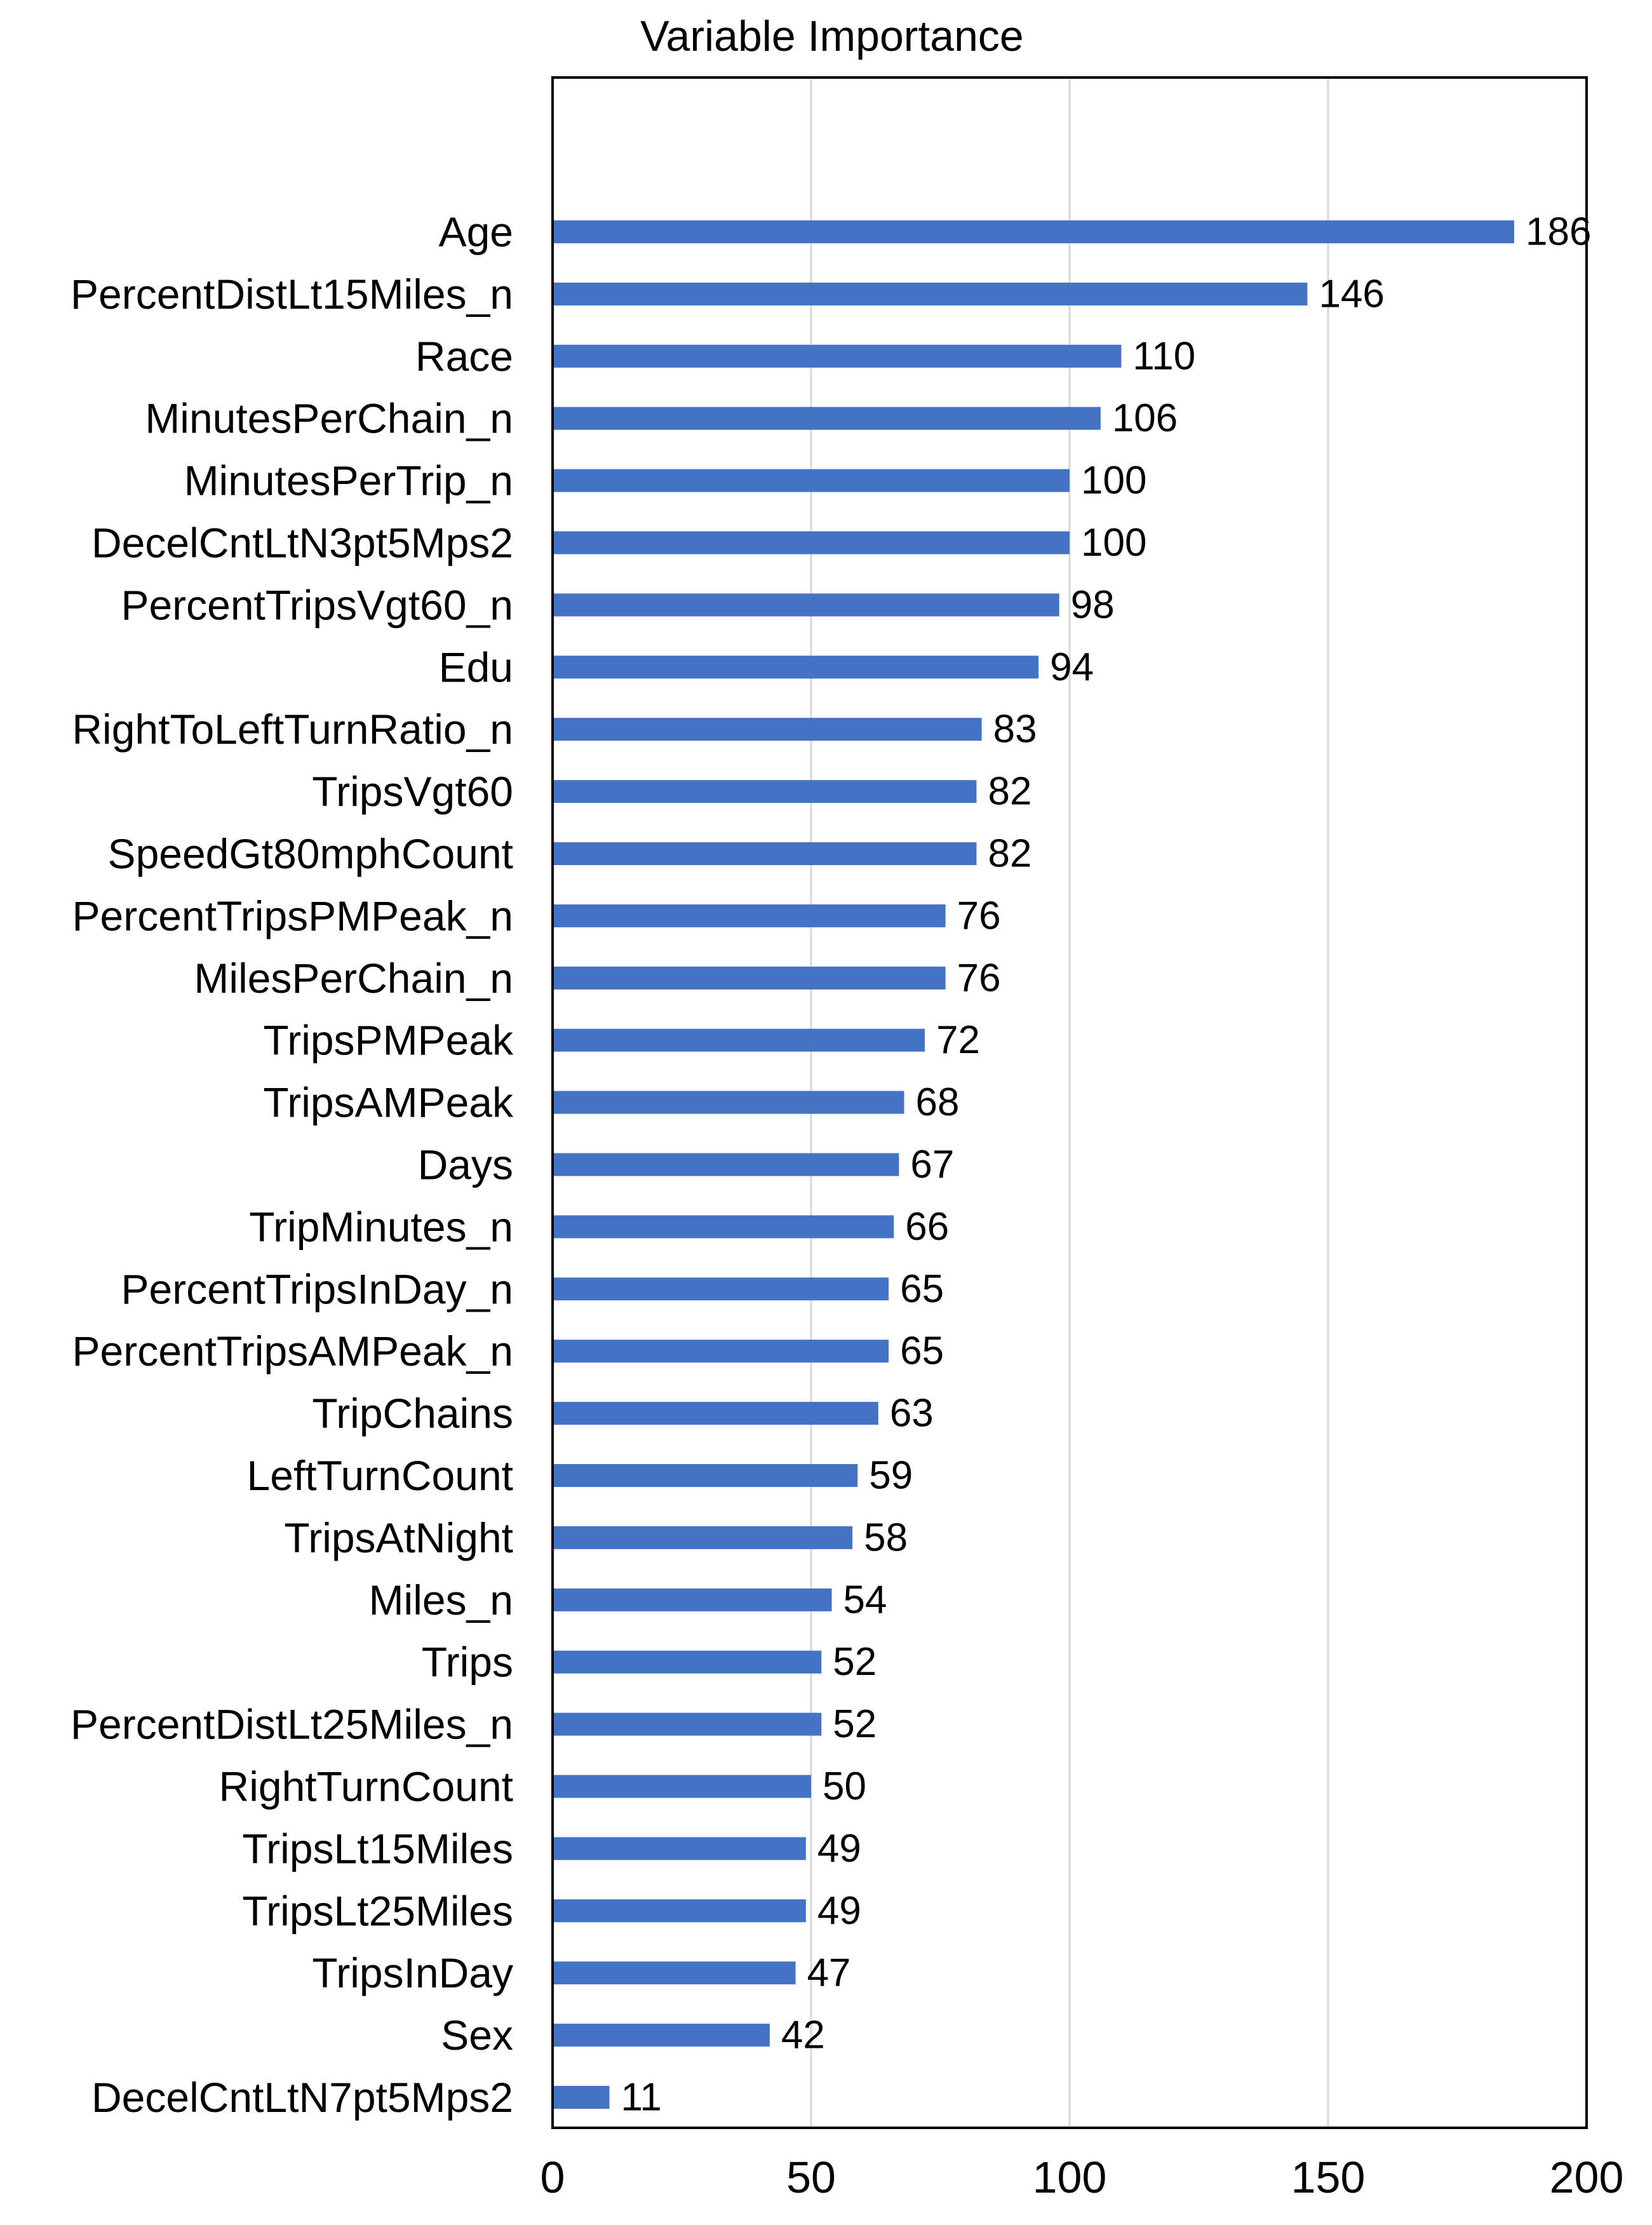 This screenshot has width=1652, height=2225. Describe the element at coordinates (292, 1725) in the screenshot. I see `category-label: PercentDistLt25Miles_n` at that location.